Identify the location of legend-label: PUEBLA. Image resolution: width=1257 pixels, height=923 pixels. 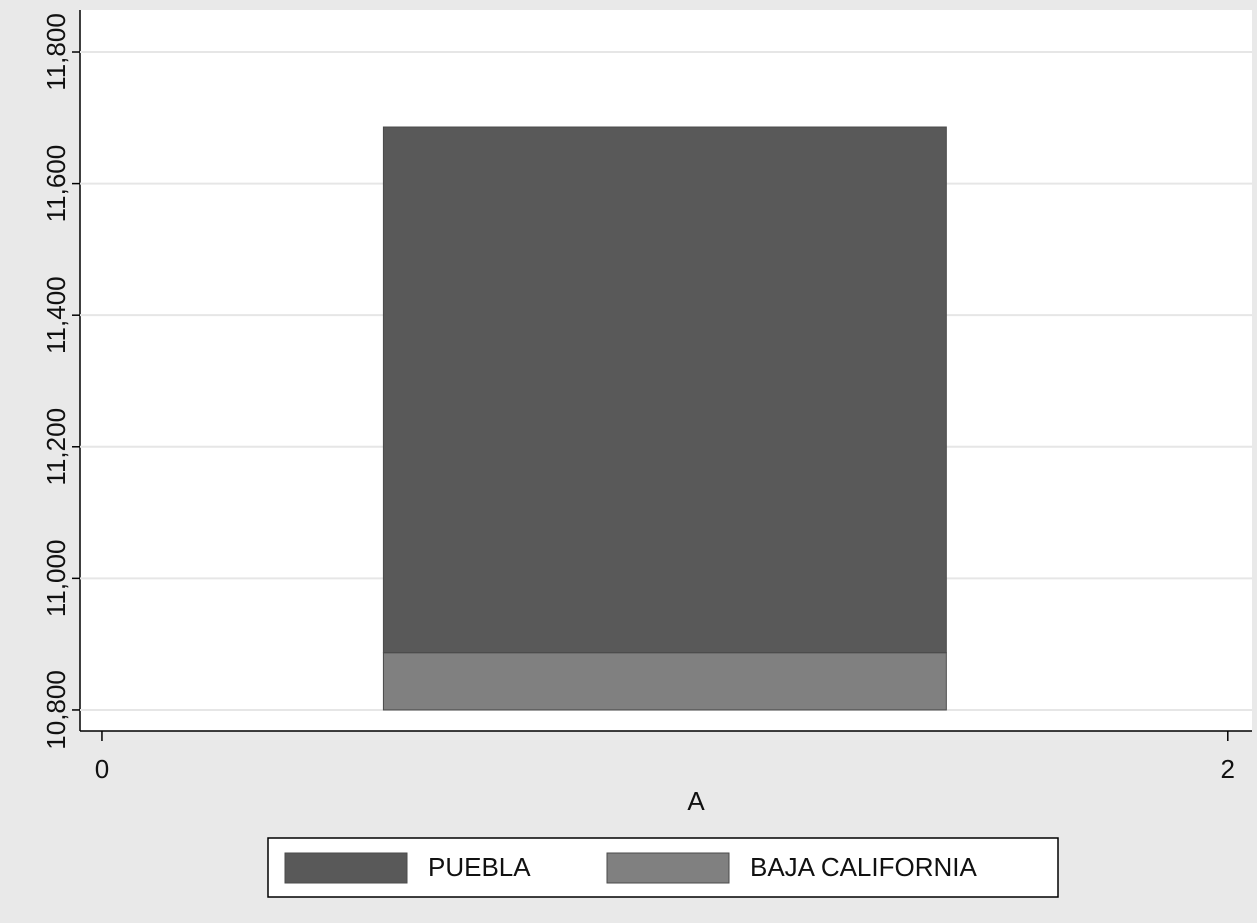
(479, 867).